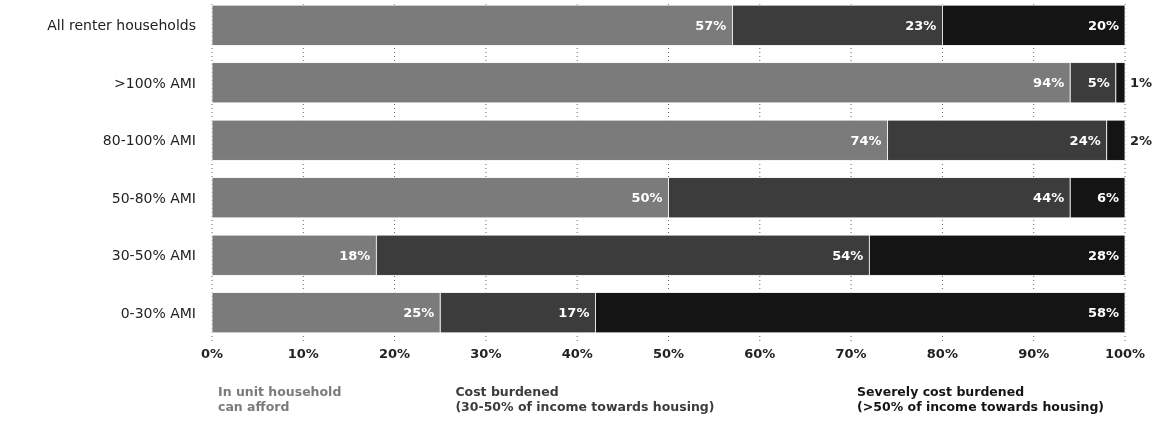  Describe the element at coordinates (121, 25) in the screenshot. I see `y-tick-label: All renter households` at that location.